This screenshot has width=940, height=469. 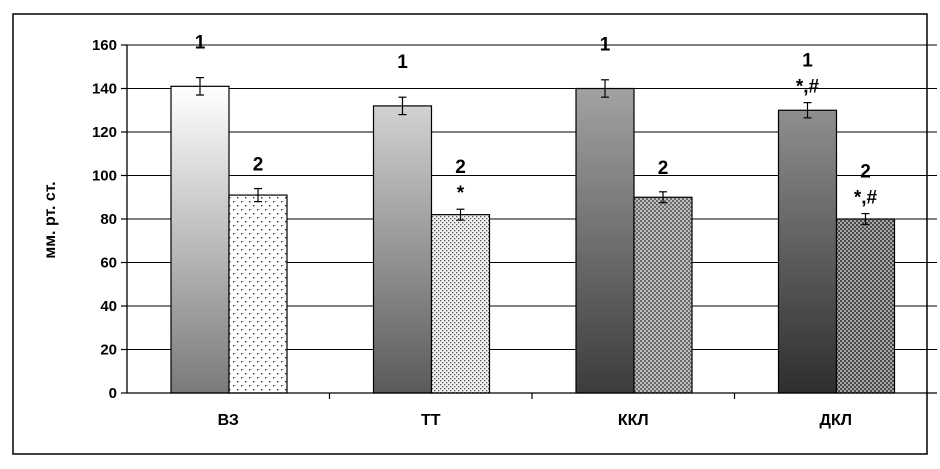 I want to click on y-tick-label: 140, so click(x=104, y=89).